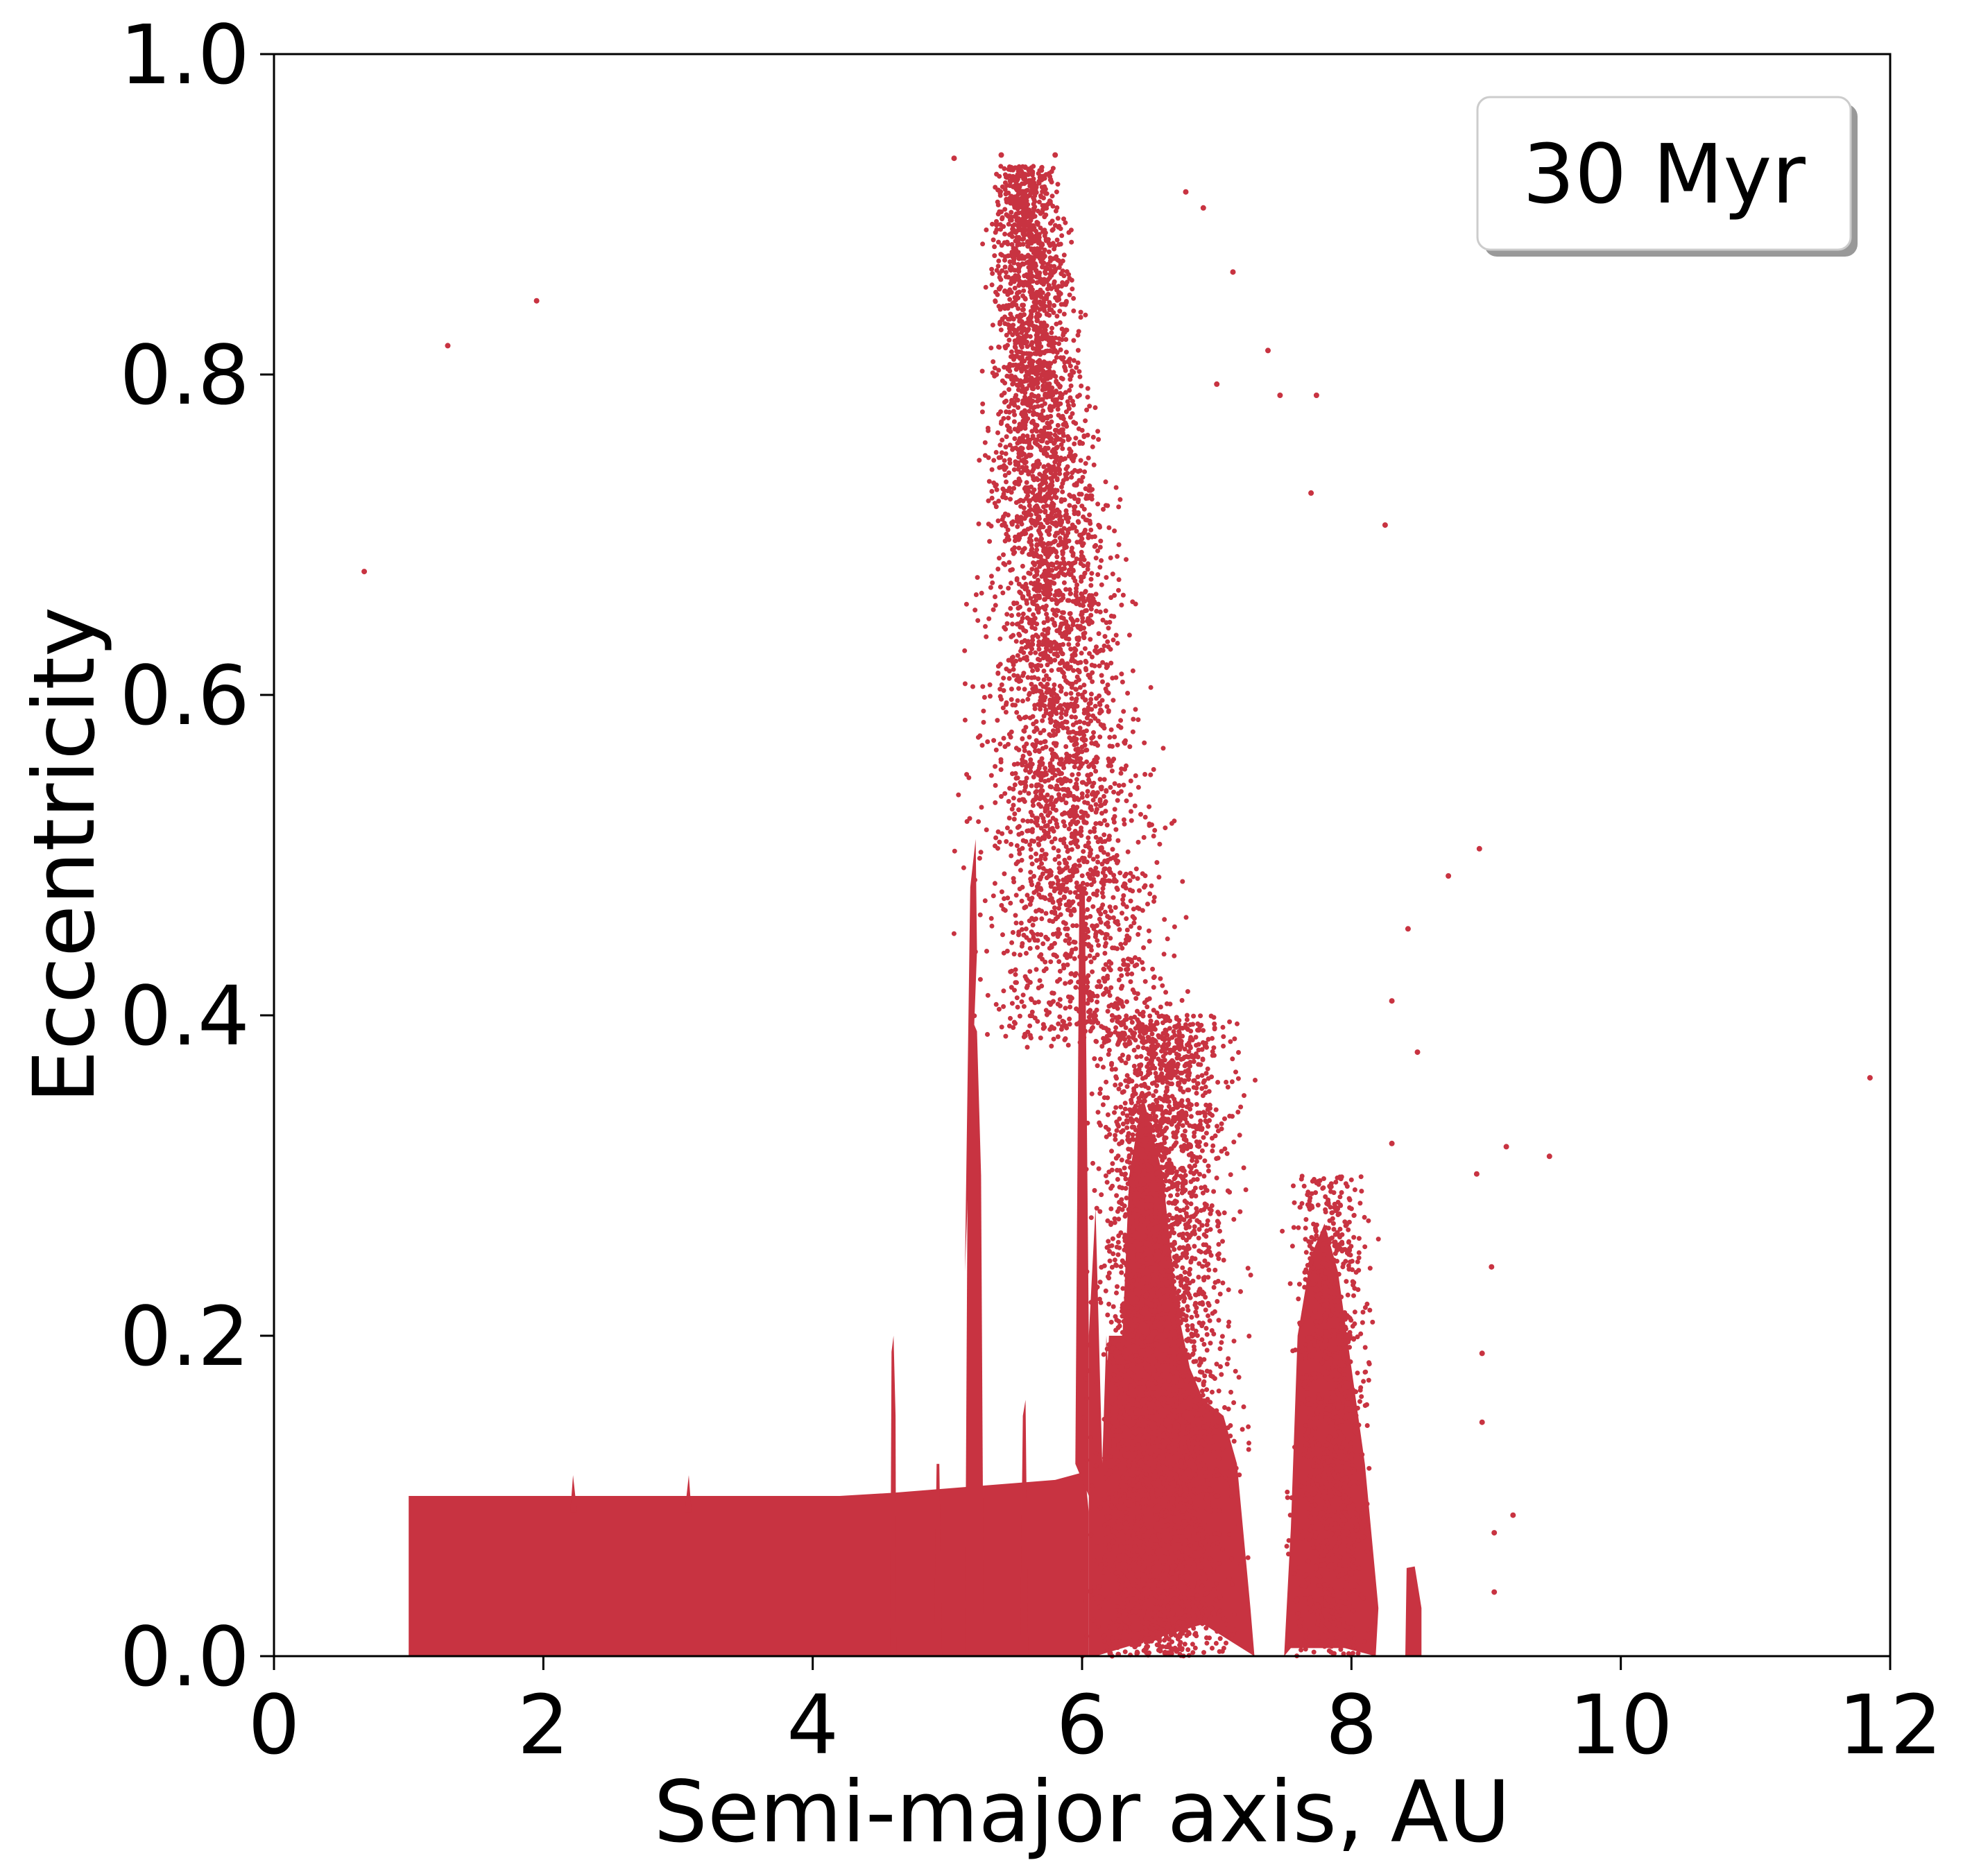 Image resolution: width=1963 pixels, height=1876 pixels. I want to click on x-tick-label: 12, so click(1890, 1725).